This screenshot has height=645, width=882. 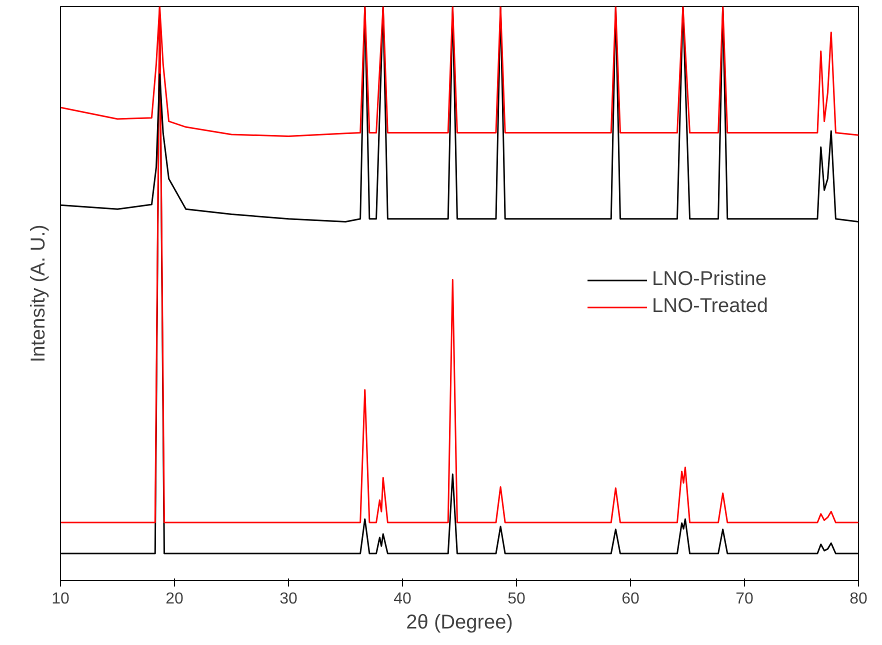 I want to click on x-tick-label: 40, so click(x=403, y=599).